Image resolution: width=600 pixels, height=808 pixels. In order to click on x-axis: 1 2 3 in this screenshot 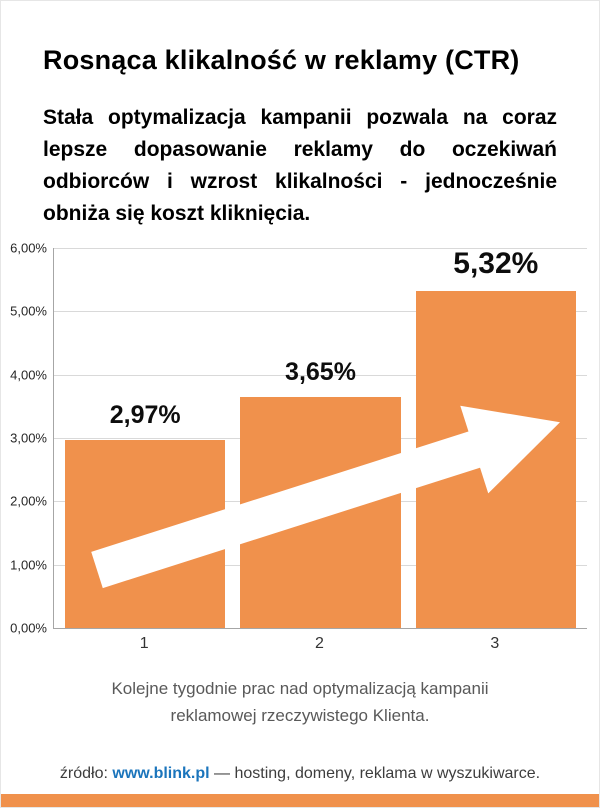, I will do `click(319, 641)`.